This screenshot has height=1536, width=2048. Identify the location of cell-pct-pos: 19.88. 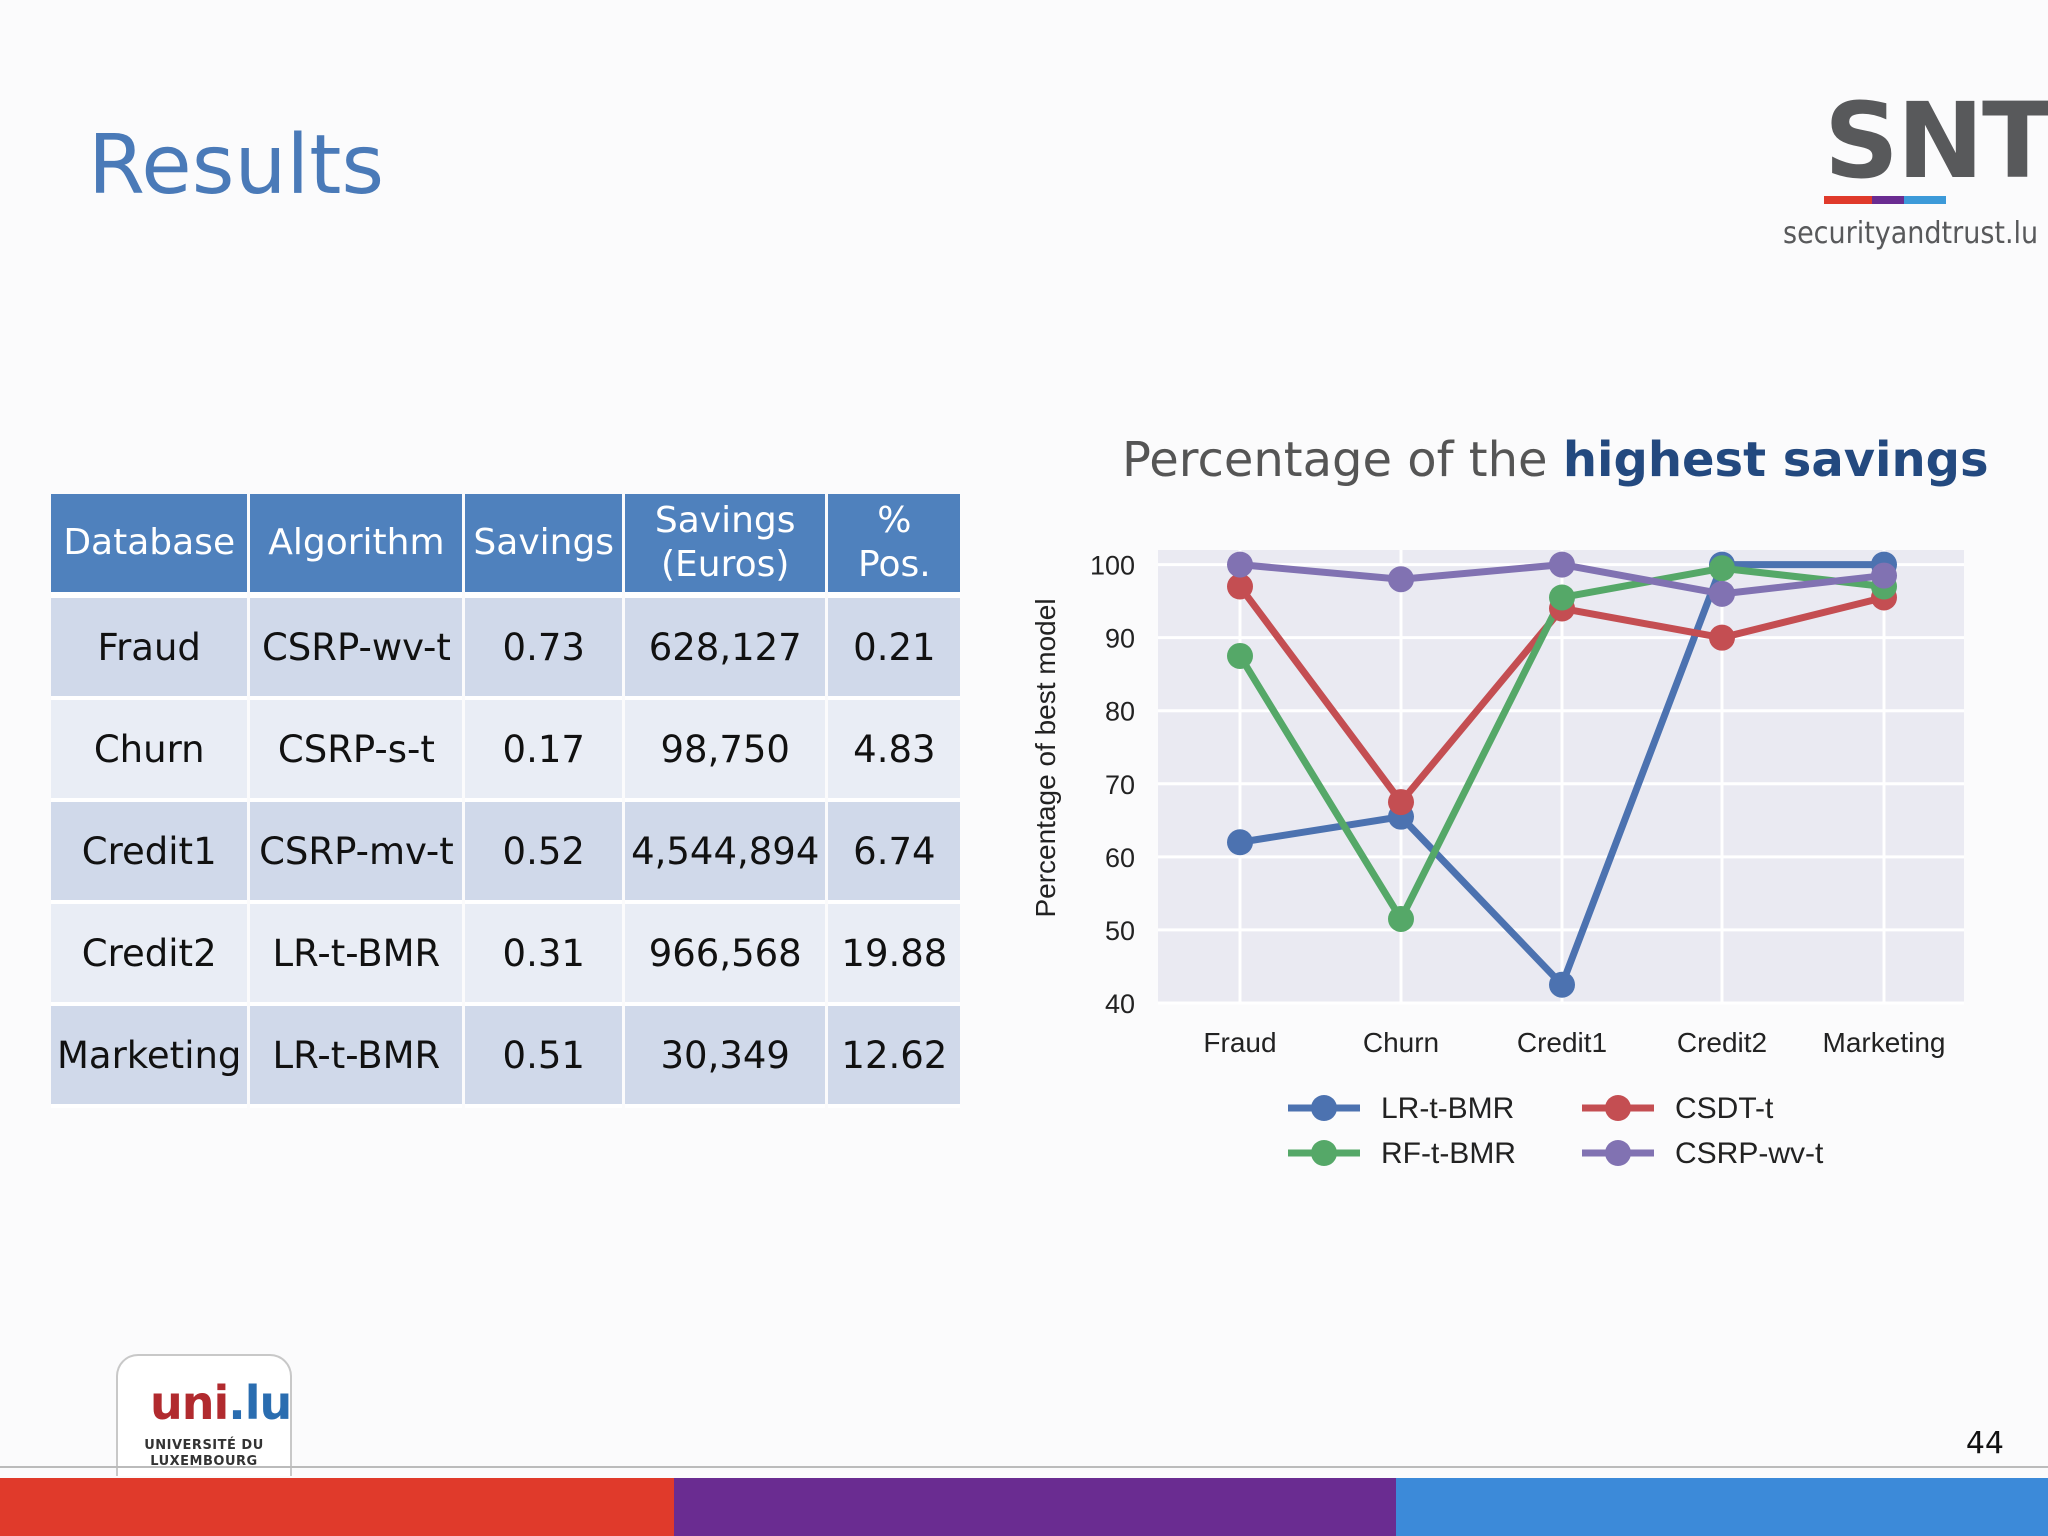
(894, 955).